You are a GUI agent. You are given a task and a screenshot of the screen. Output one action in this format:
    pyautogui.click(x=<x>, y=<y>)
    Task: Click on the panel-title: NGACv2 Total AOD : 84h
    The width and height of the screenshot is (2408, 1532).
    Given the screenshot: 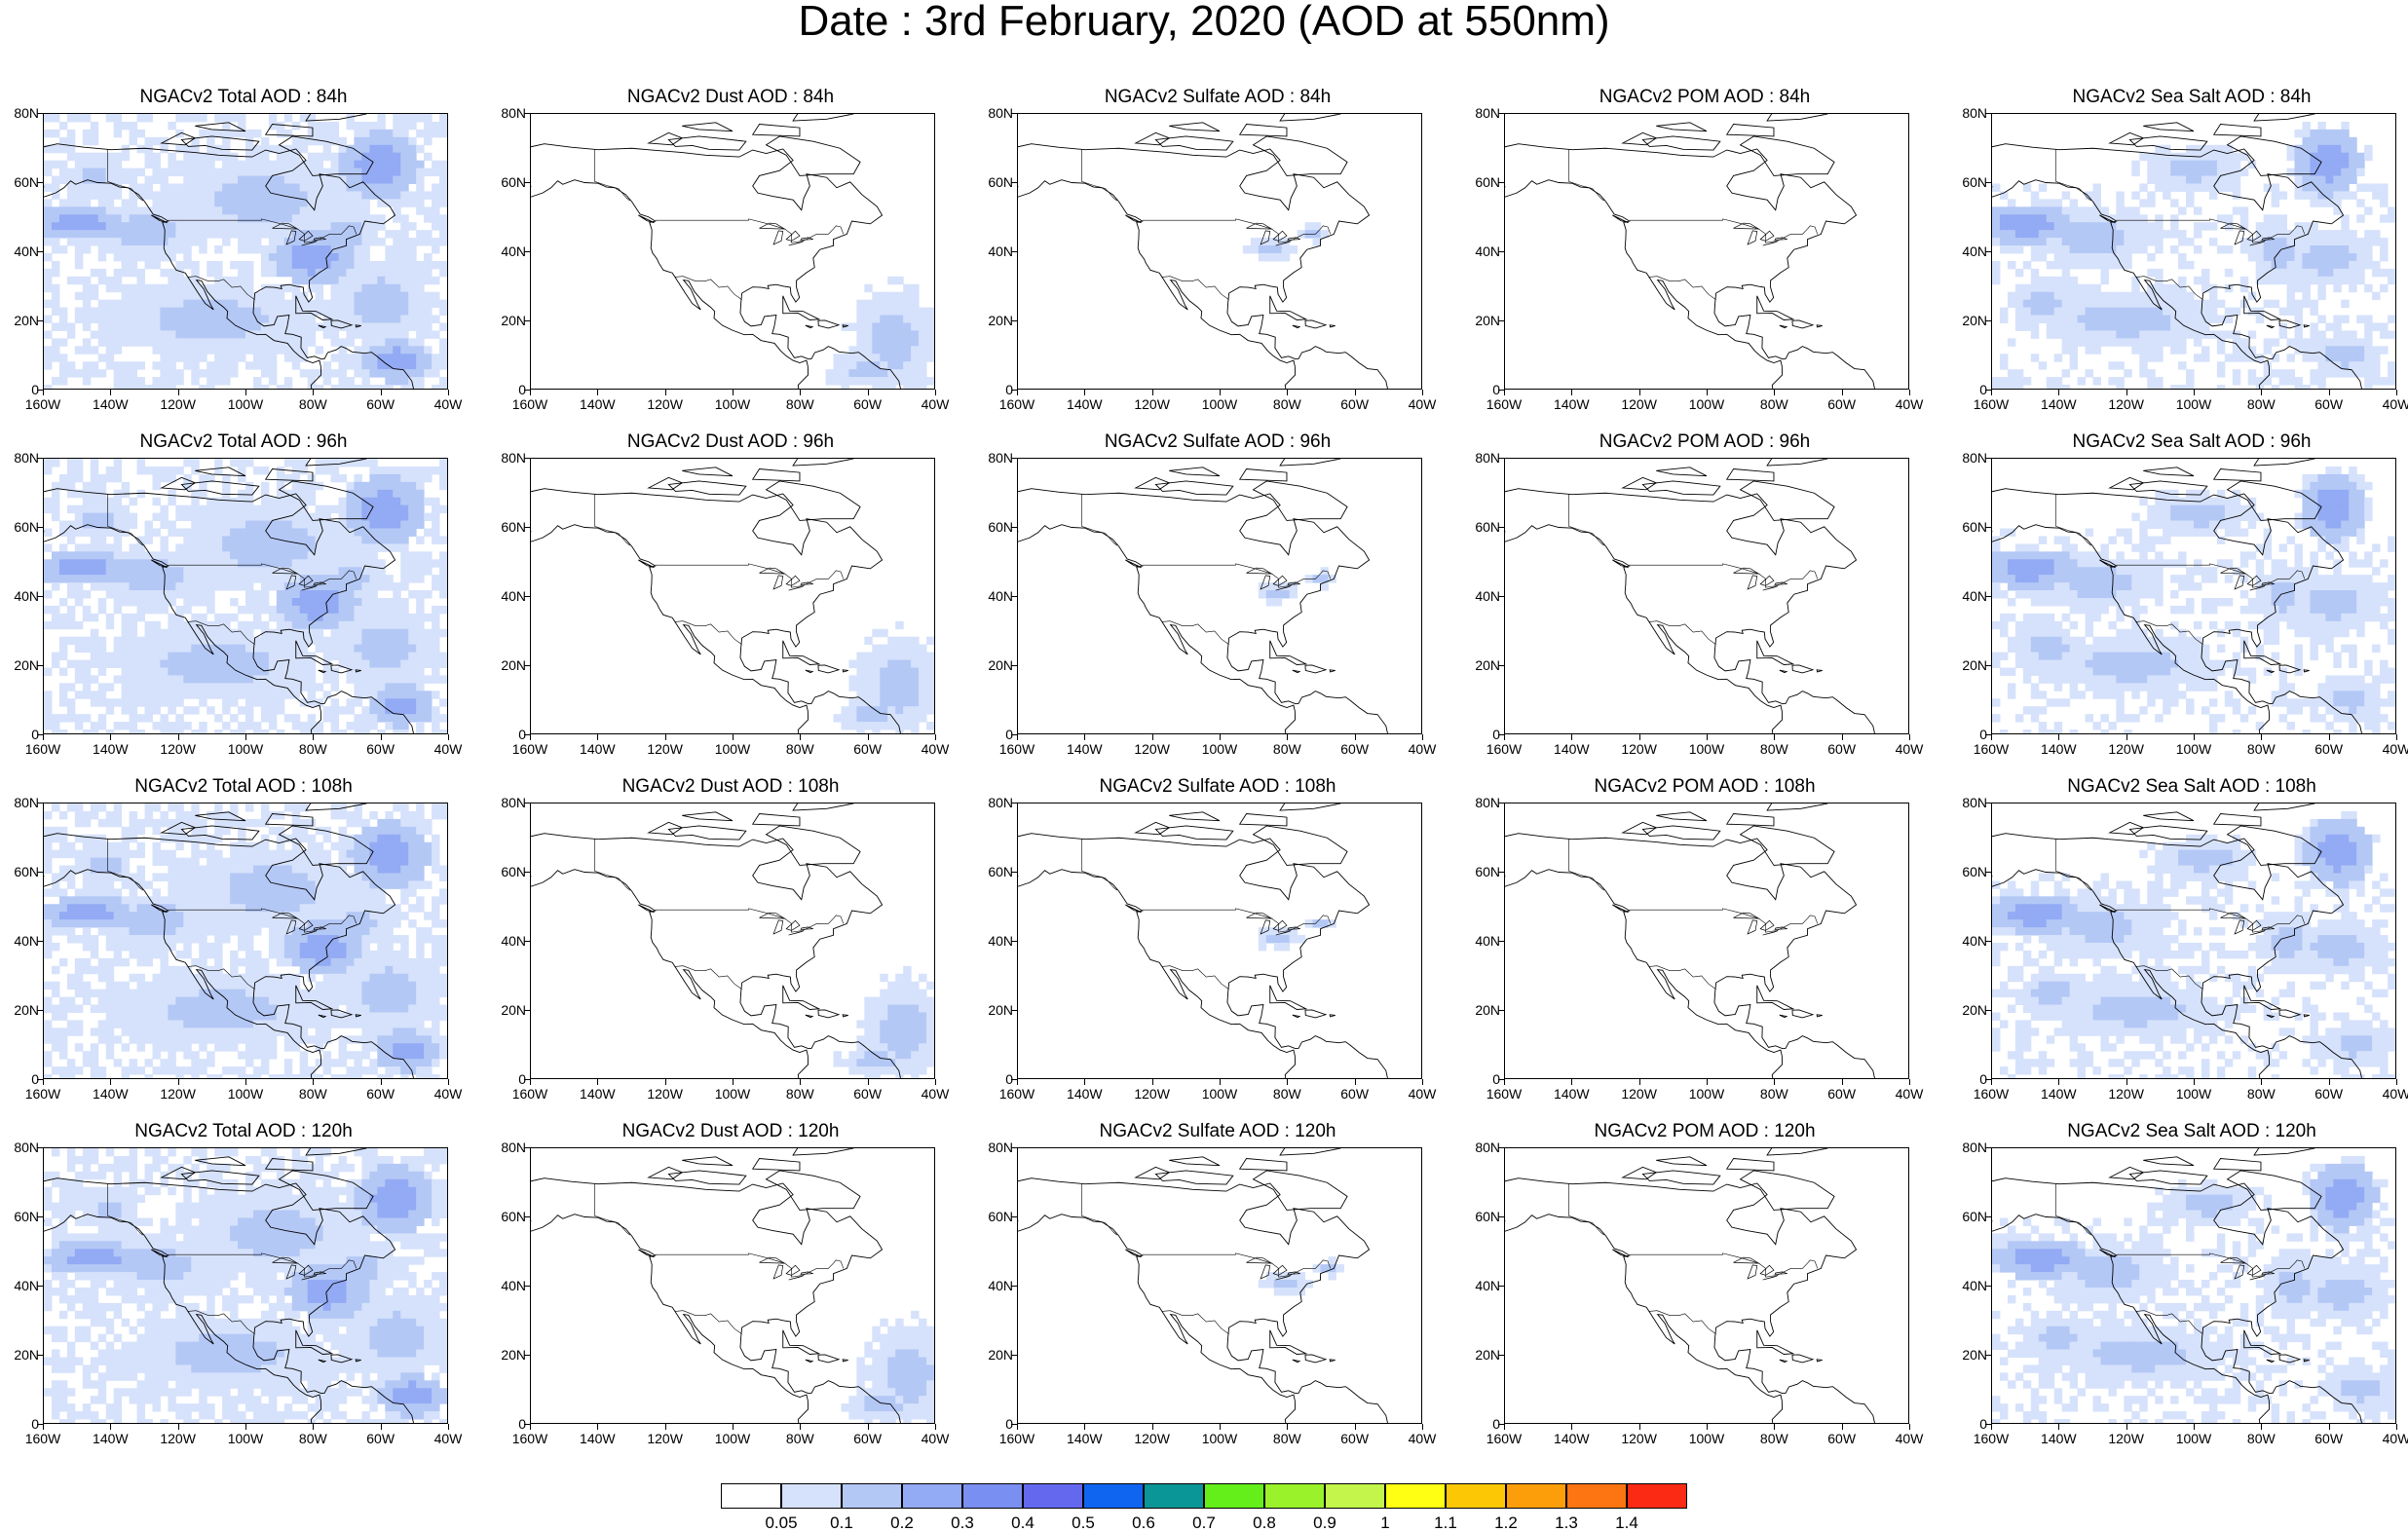 What is the action you would take?
    pyautogui.click(x=243, y=97)
    